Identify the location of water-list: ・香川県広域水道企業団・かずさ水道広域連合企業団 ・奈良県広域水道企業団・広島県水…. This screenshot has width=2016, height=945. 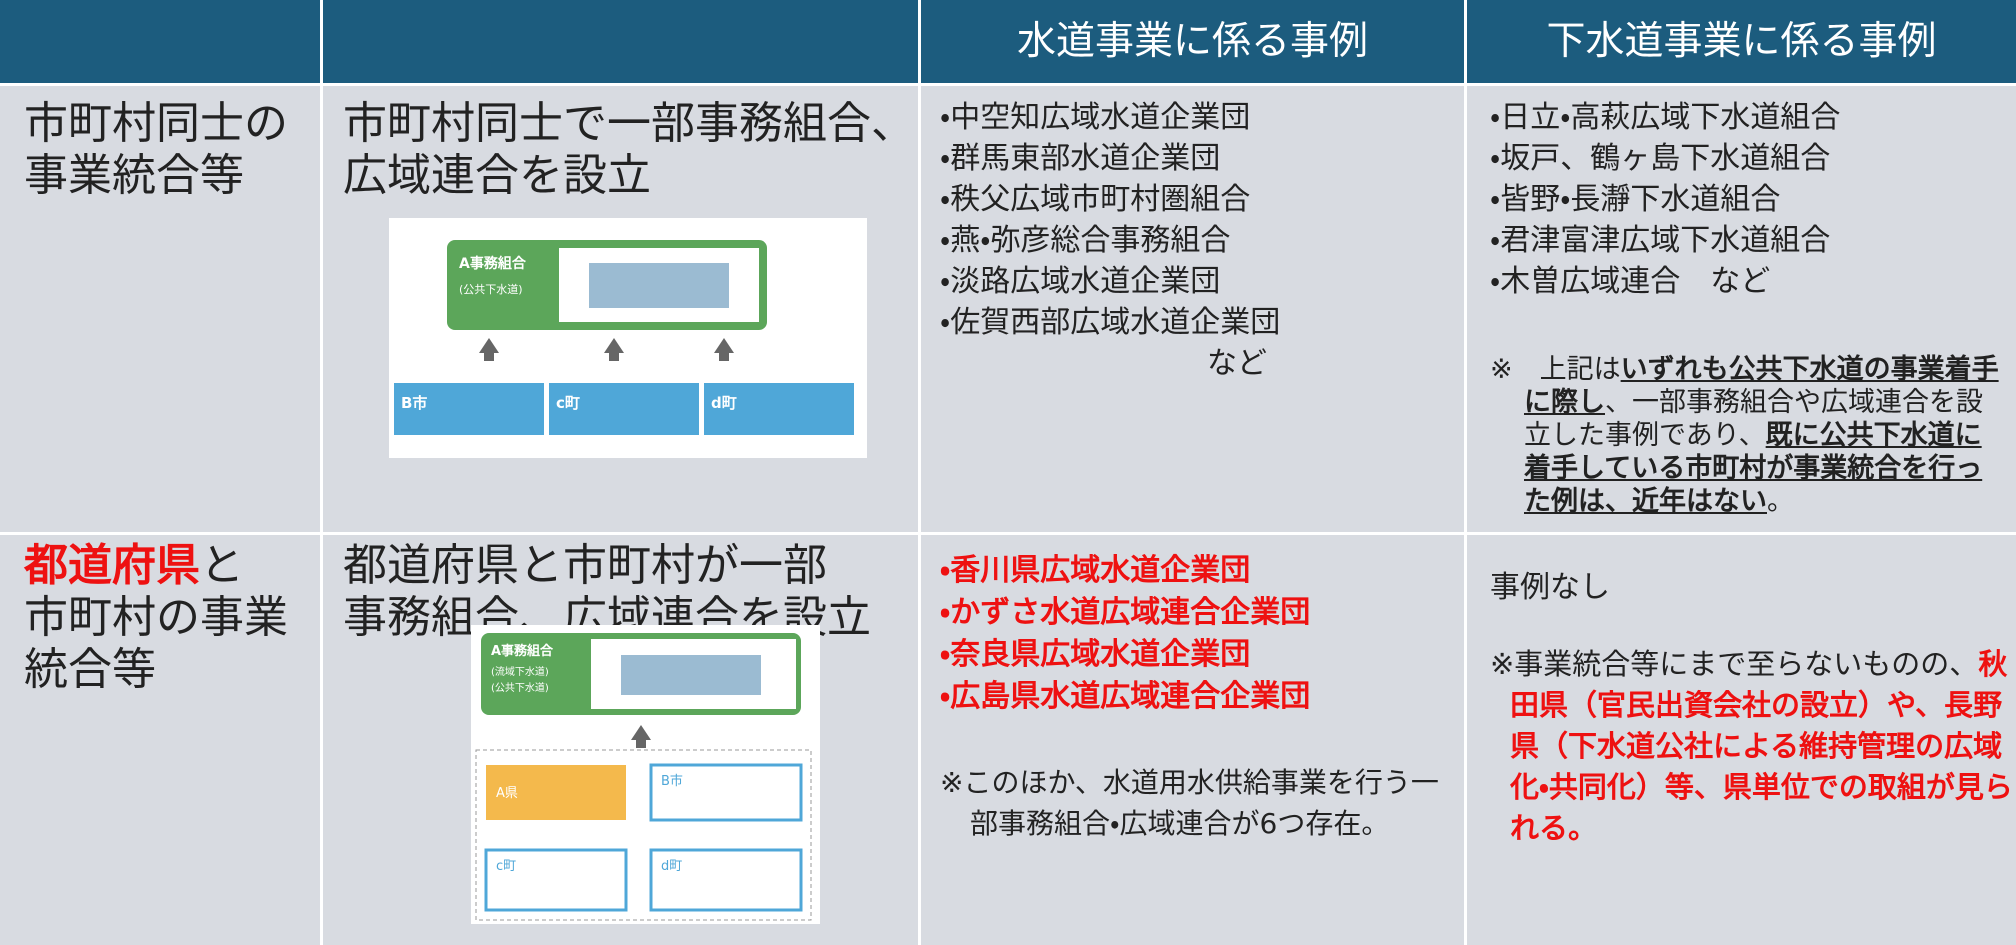
(1125, 634).